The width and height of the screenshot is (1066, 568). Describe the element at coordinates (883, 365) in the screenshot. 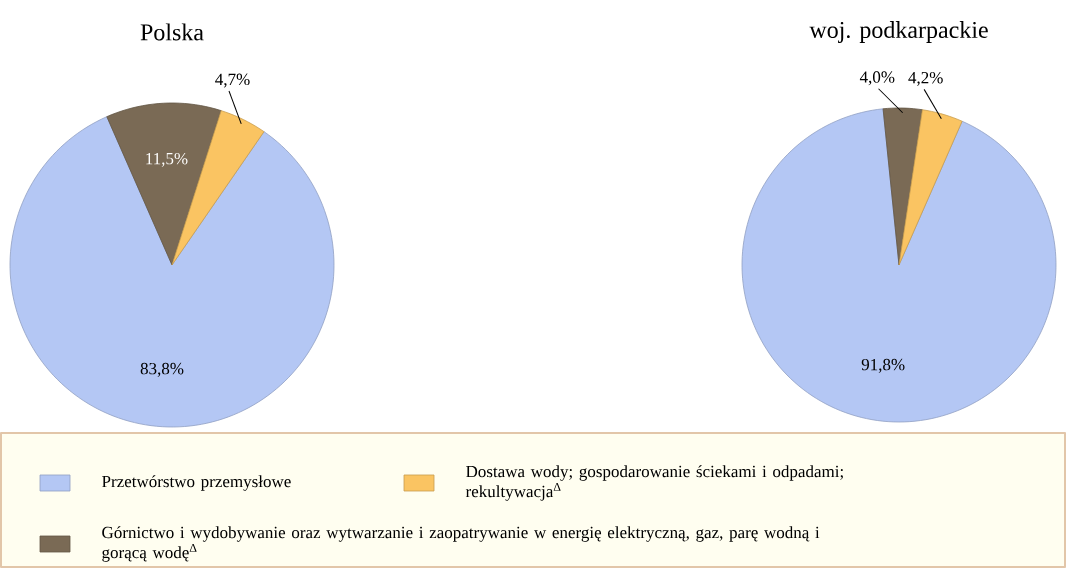

I see `data-label: 91,8%` at that location.